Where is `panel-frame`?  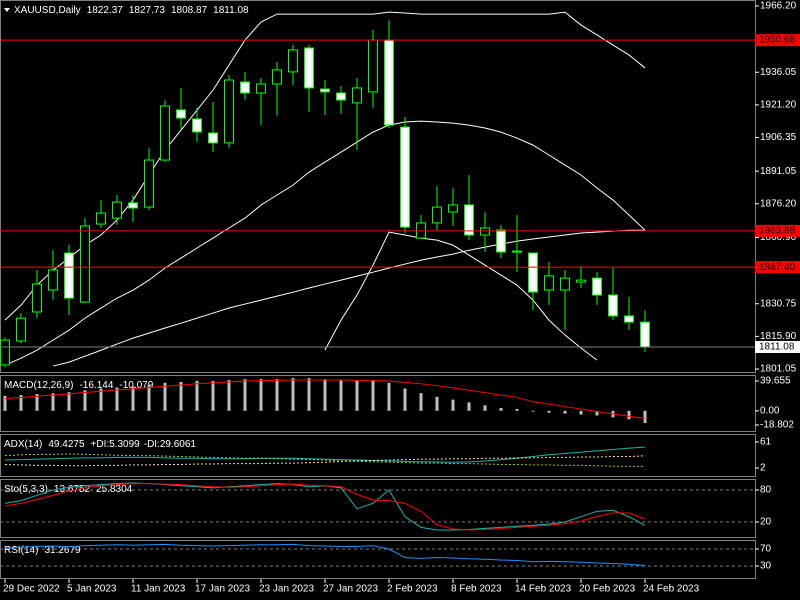 panel-frame is located at coordinates (378, 455).